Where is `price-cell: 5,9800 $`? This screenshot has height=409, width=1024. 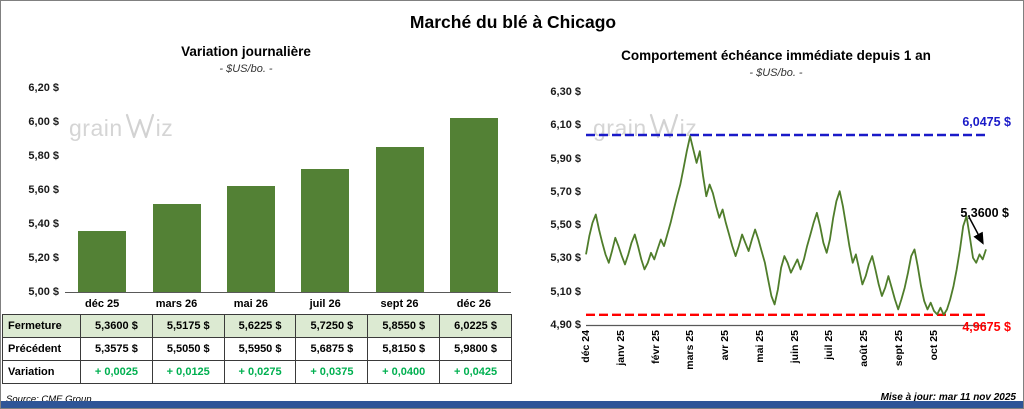
price-cell: 5,9800 $ is located at coordinates (475, 349).